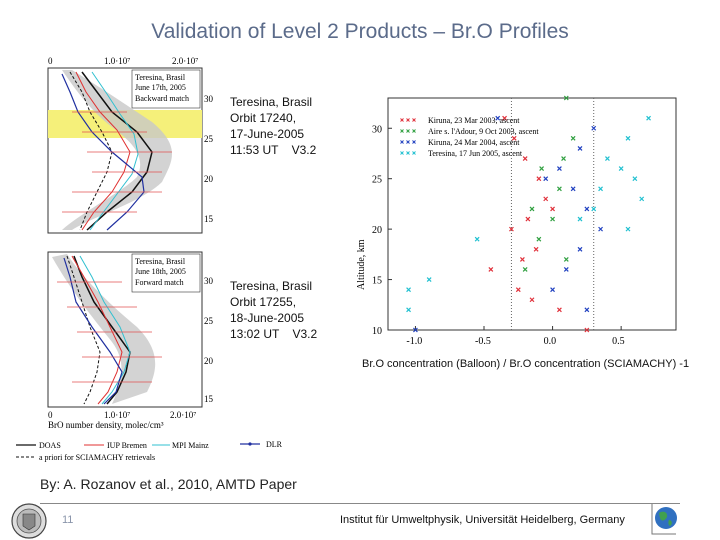 The height and width of the screenshot is (540, 720). What do you see at coordinates (474, 142) in the screenshot?
I see `legend-label-2: Kiruna, 24 Mar 2004, ascent` at bounding box center [474, 142].